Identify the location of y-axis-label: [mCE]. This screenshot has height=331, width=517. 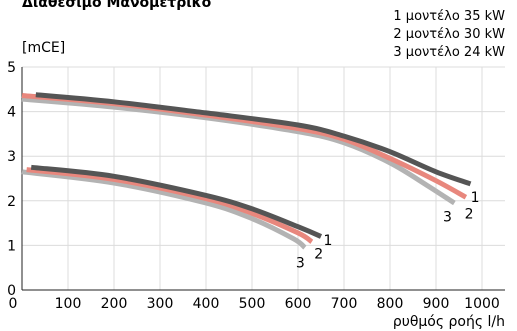
(43, 48).